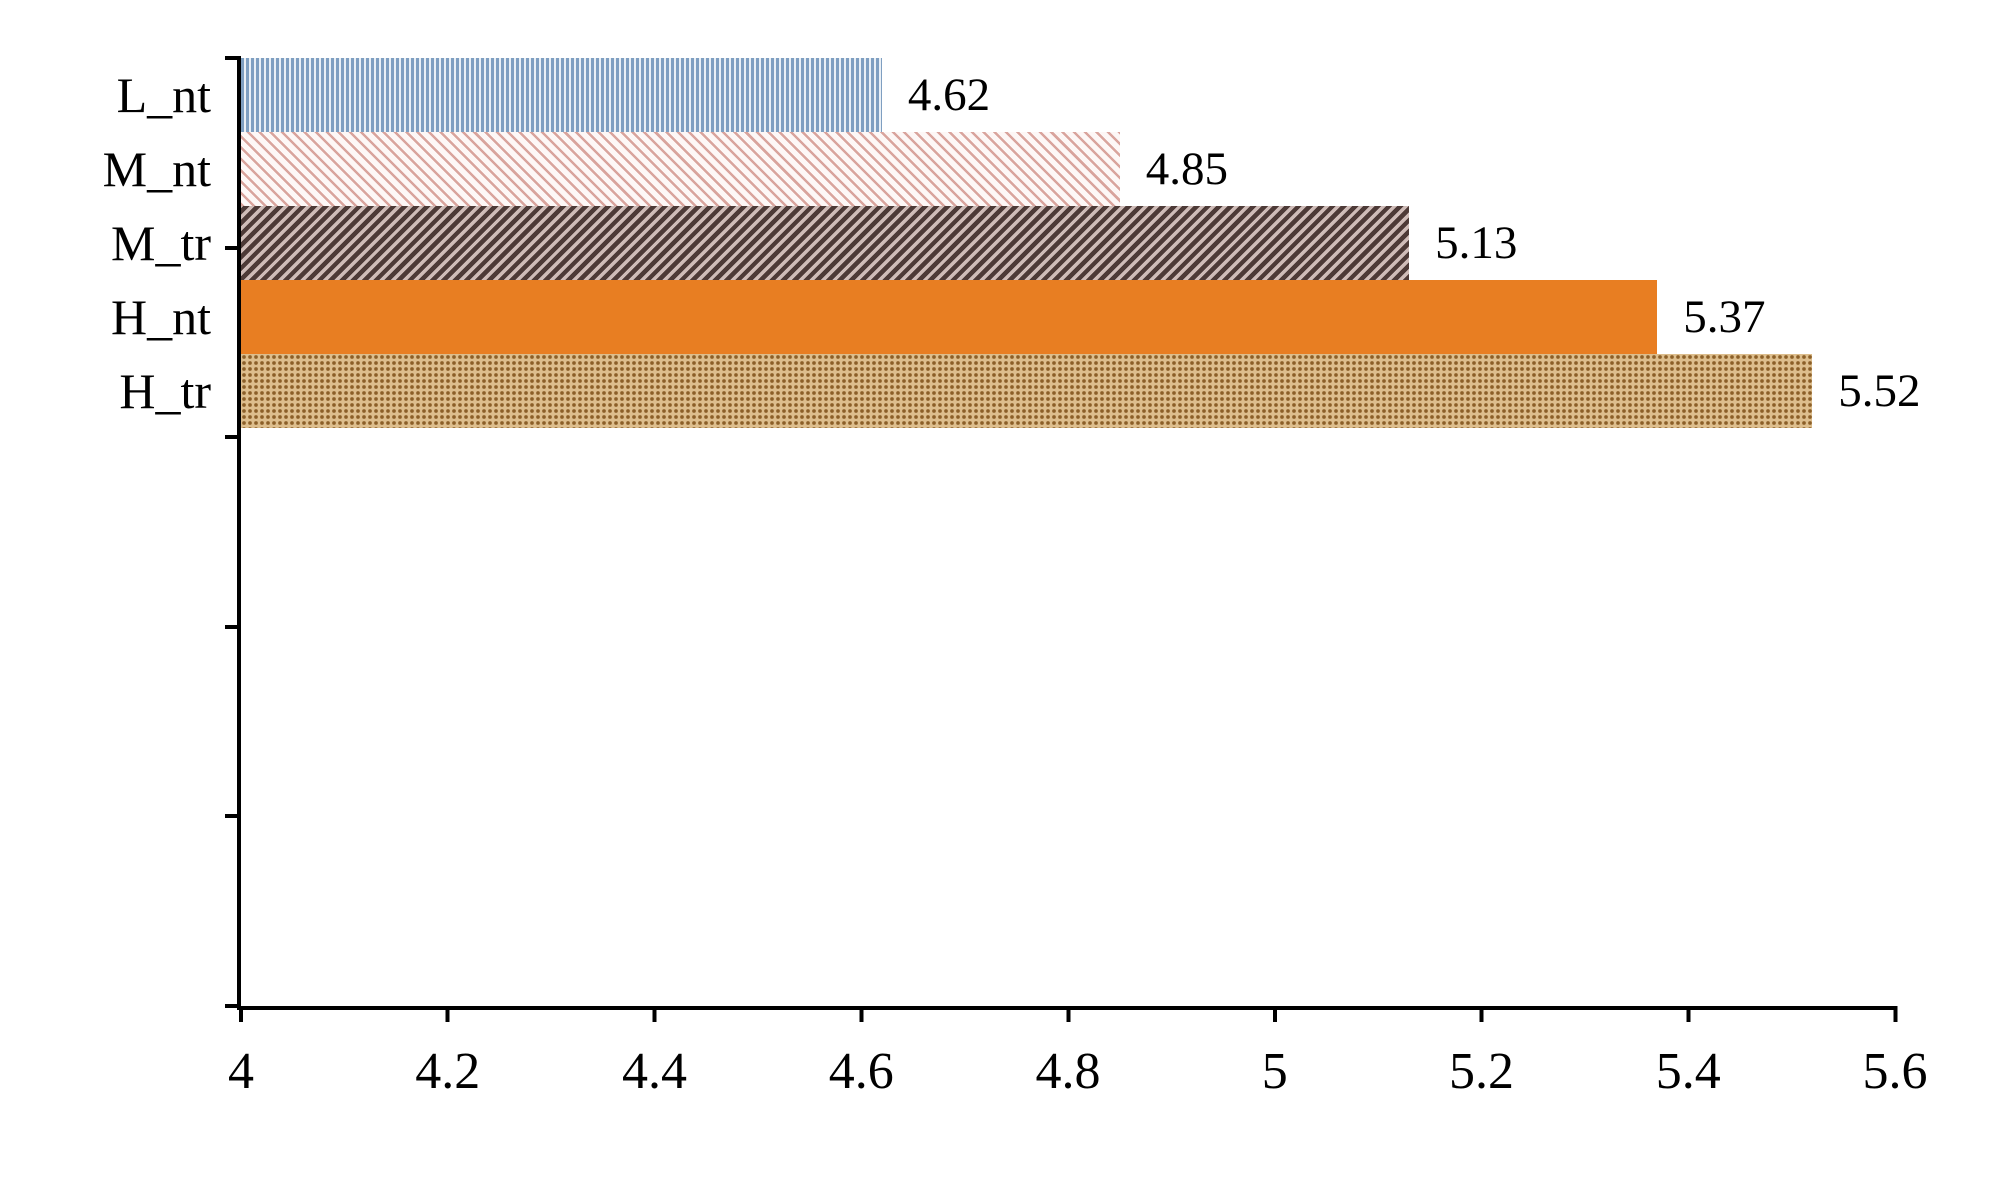  Describe the element at coordinates (1724, 316) in the screenshot. I see `value-label: 5.37` at that location.